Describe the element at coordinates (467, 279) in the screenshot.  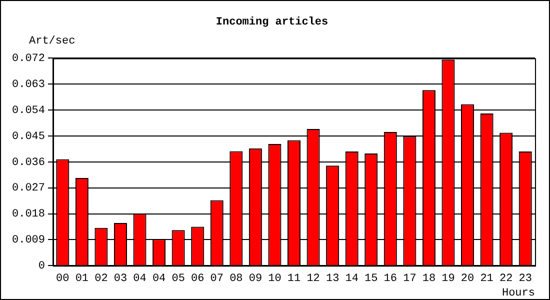
I see `x-tick-label: 20` at that location.